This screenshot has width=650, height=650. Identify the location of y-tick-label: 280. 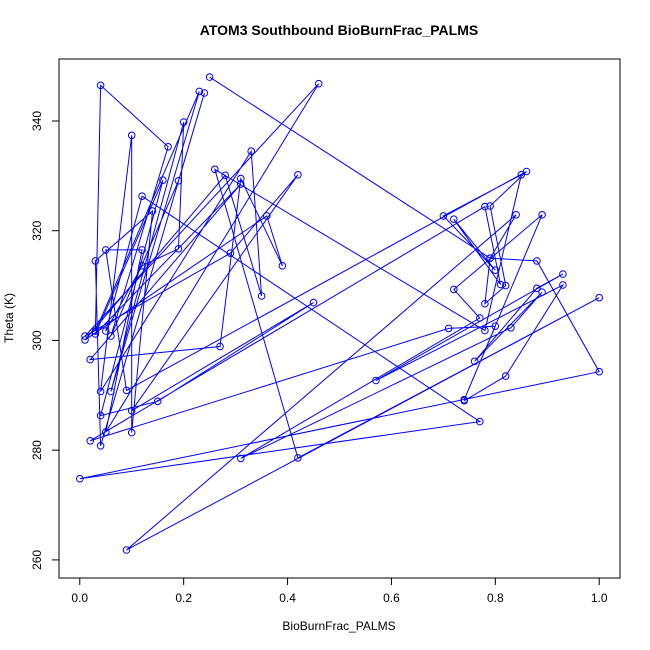
(37, 450).